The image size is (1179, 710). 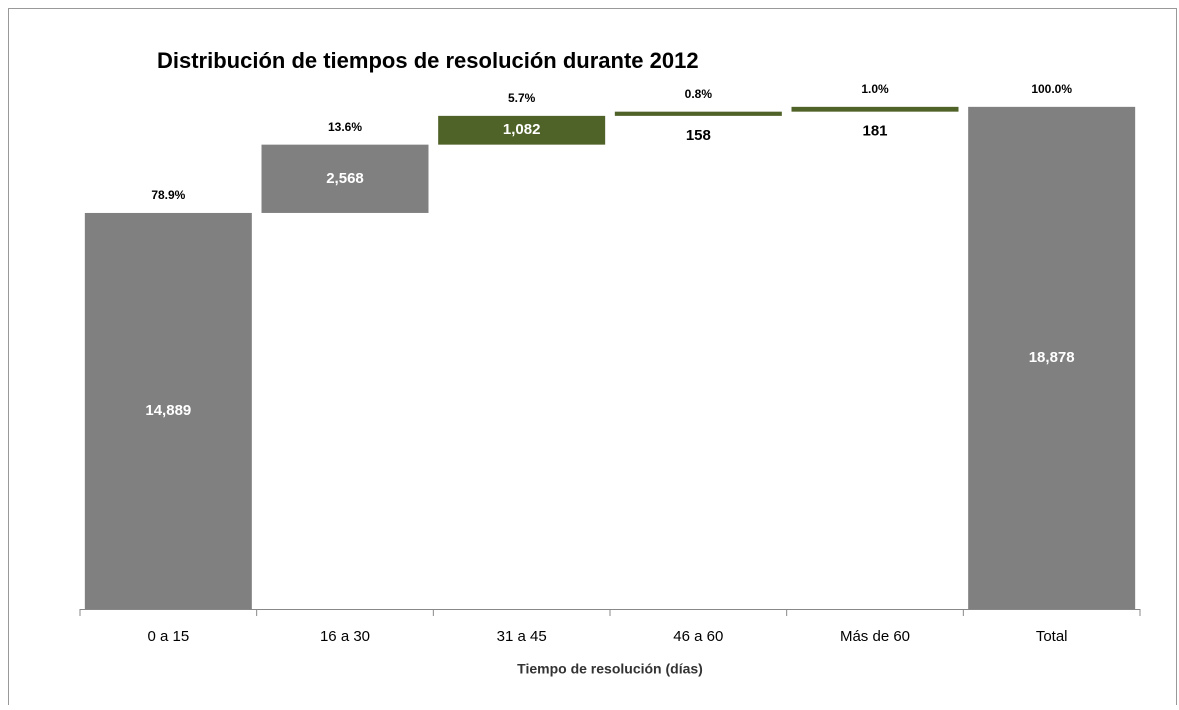 I want to click on value-label: 1,082, so click(x=522, y=129).